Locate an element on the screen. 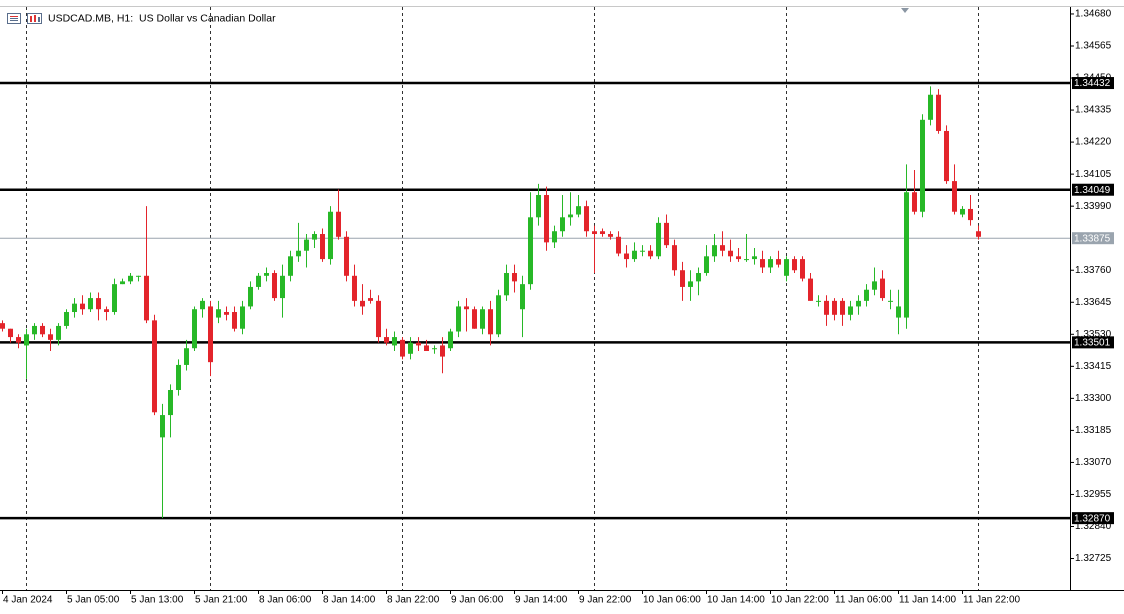 The height and width of the screenshot is (614, 1124). y-tick-label: 1.33415 is located at coordinates (1093, 366).